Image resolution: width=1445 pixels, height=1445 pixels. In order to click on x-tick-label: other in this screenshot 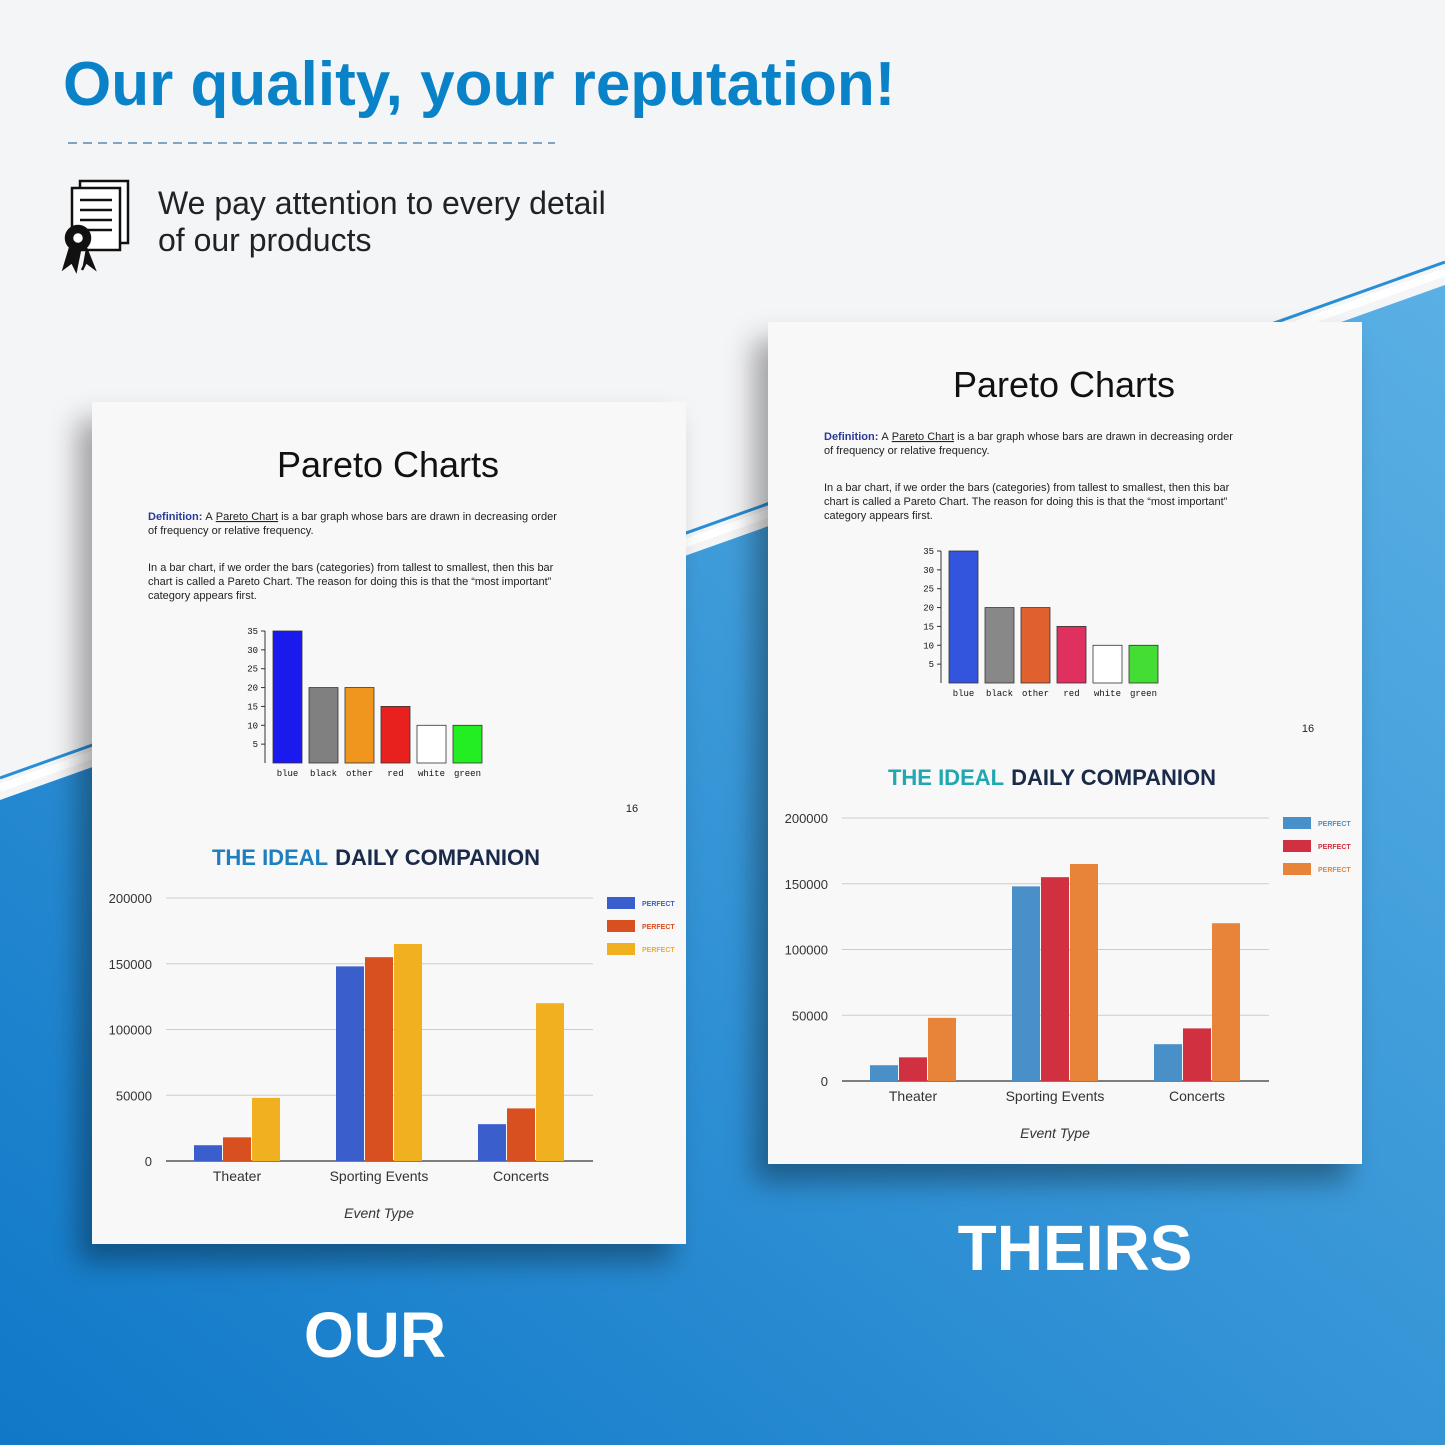, I will do `click(359, 774)`.